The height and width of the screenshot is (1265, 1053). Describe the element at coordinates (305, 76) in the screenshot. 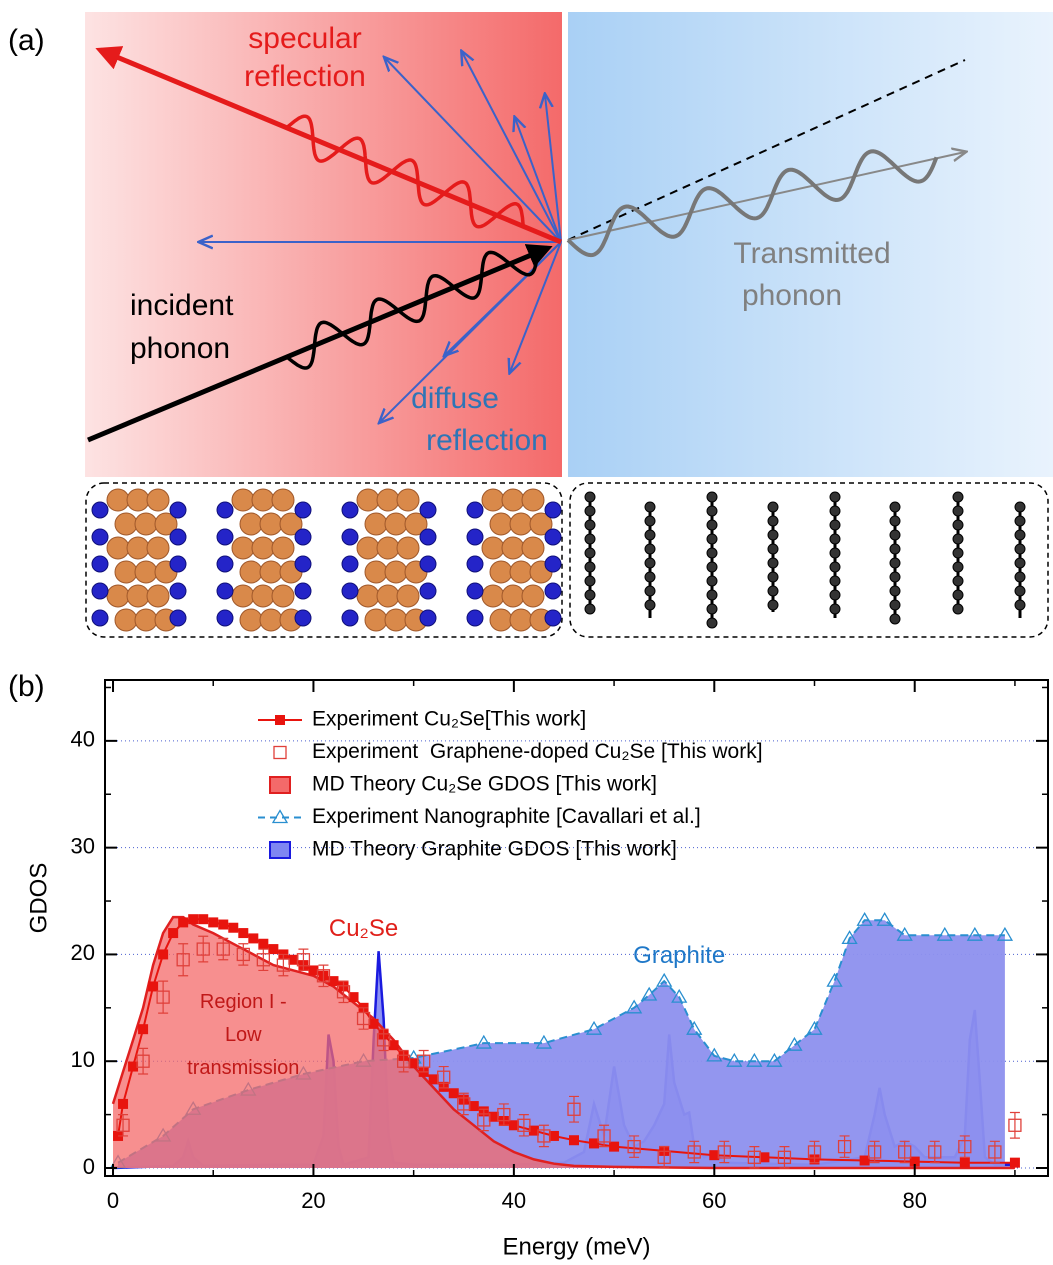

I see `specular-label: reflection` at that location.